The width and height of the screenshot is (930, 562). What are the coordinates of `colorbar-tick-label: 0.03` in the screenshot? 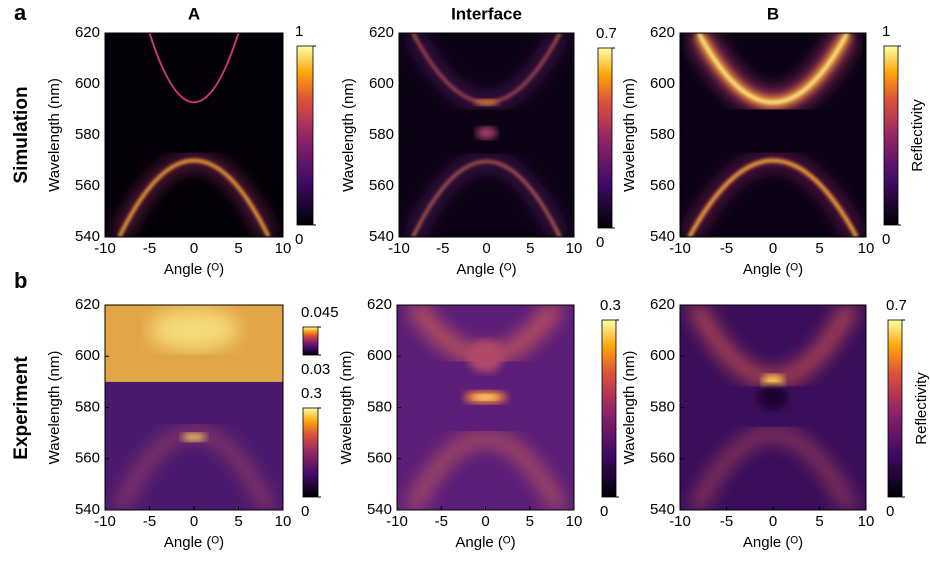 It's located at (315, 369).